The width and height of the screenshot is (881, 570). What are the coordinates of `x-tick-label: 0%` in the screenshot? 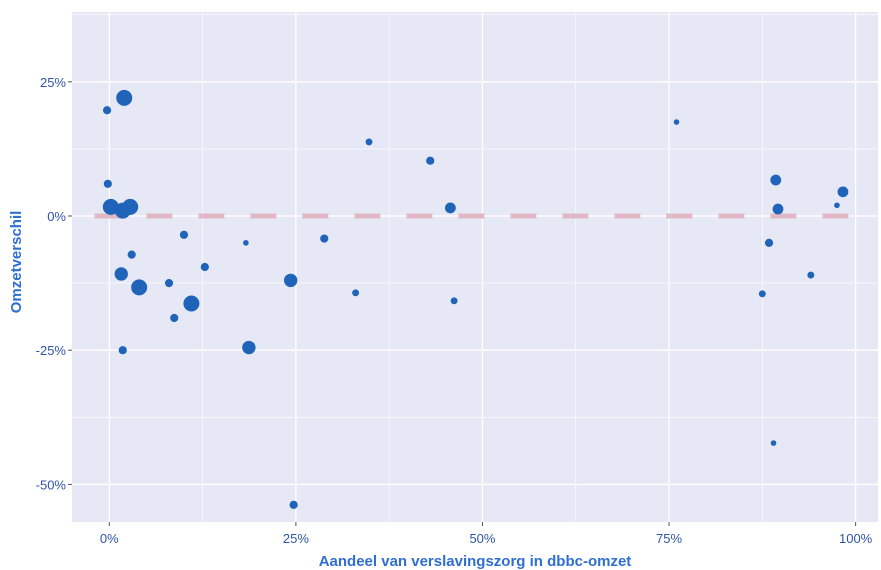 It's located at (109, 538).